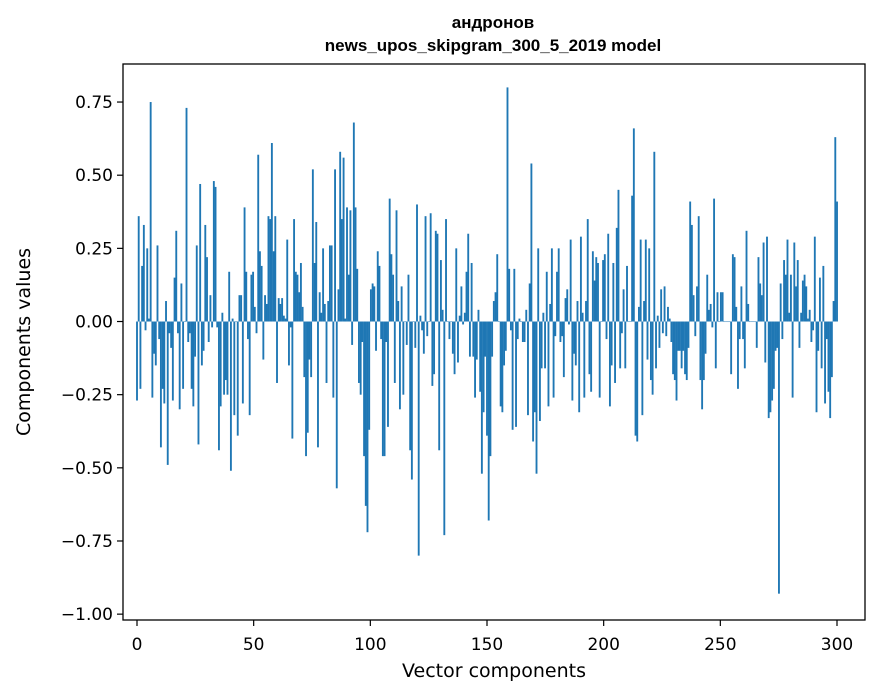  Describe the element at coordinates (837, 645) in the screenshot. I see `x-tick-label: 300` at that location.